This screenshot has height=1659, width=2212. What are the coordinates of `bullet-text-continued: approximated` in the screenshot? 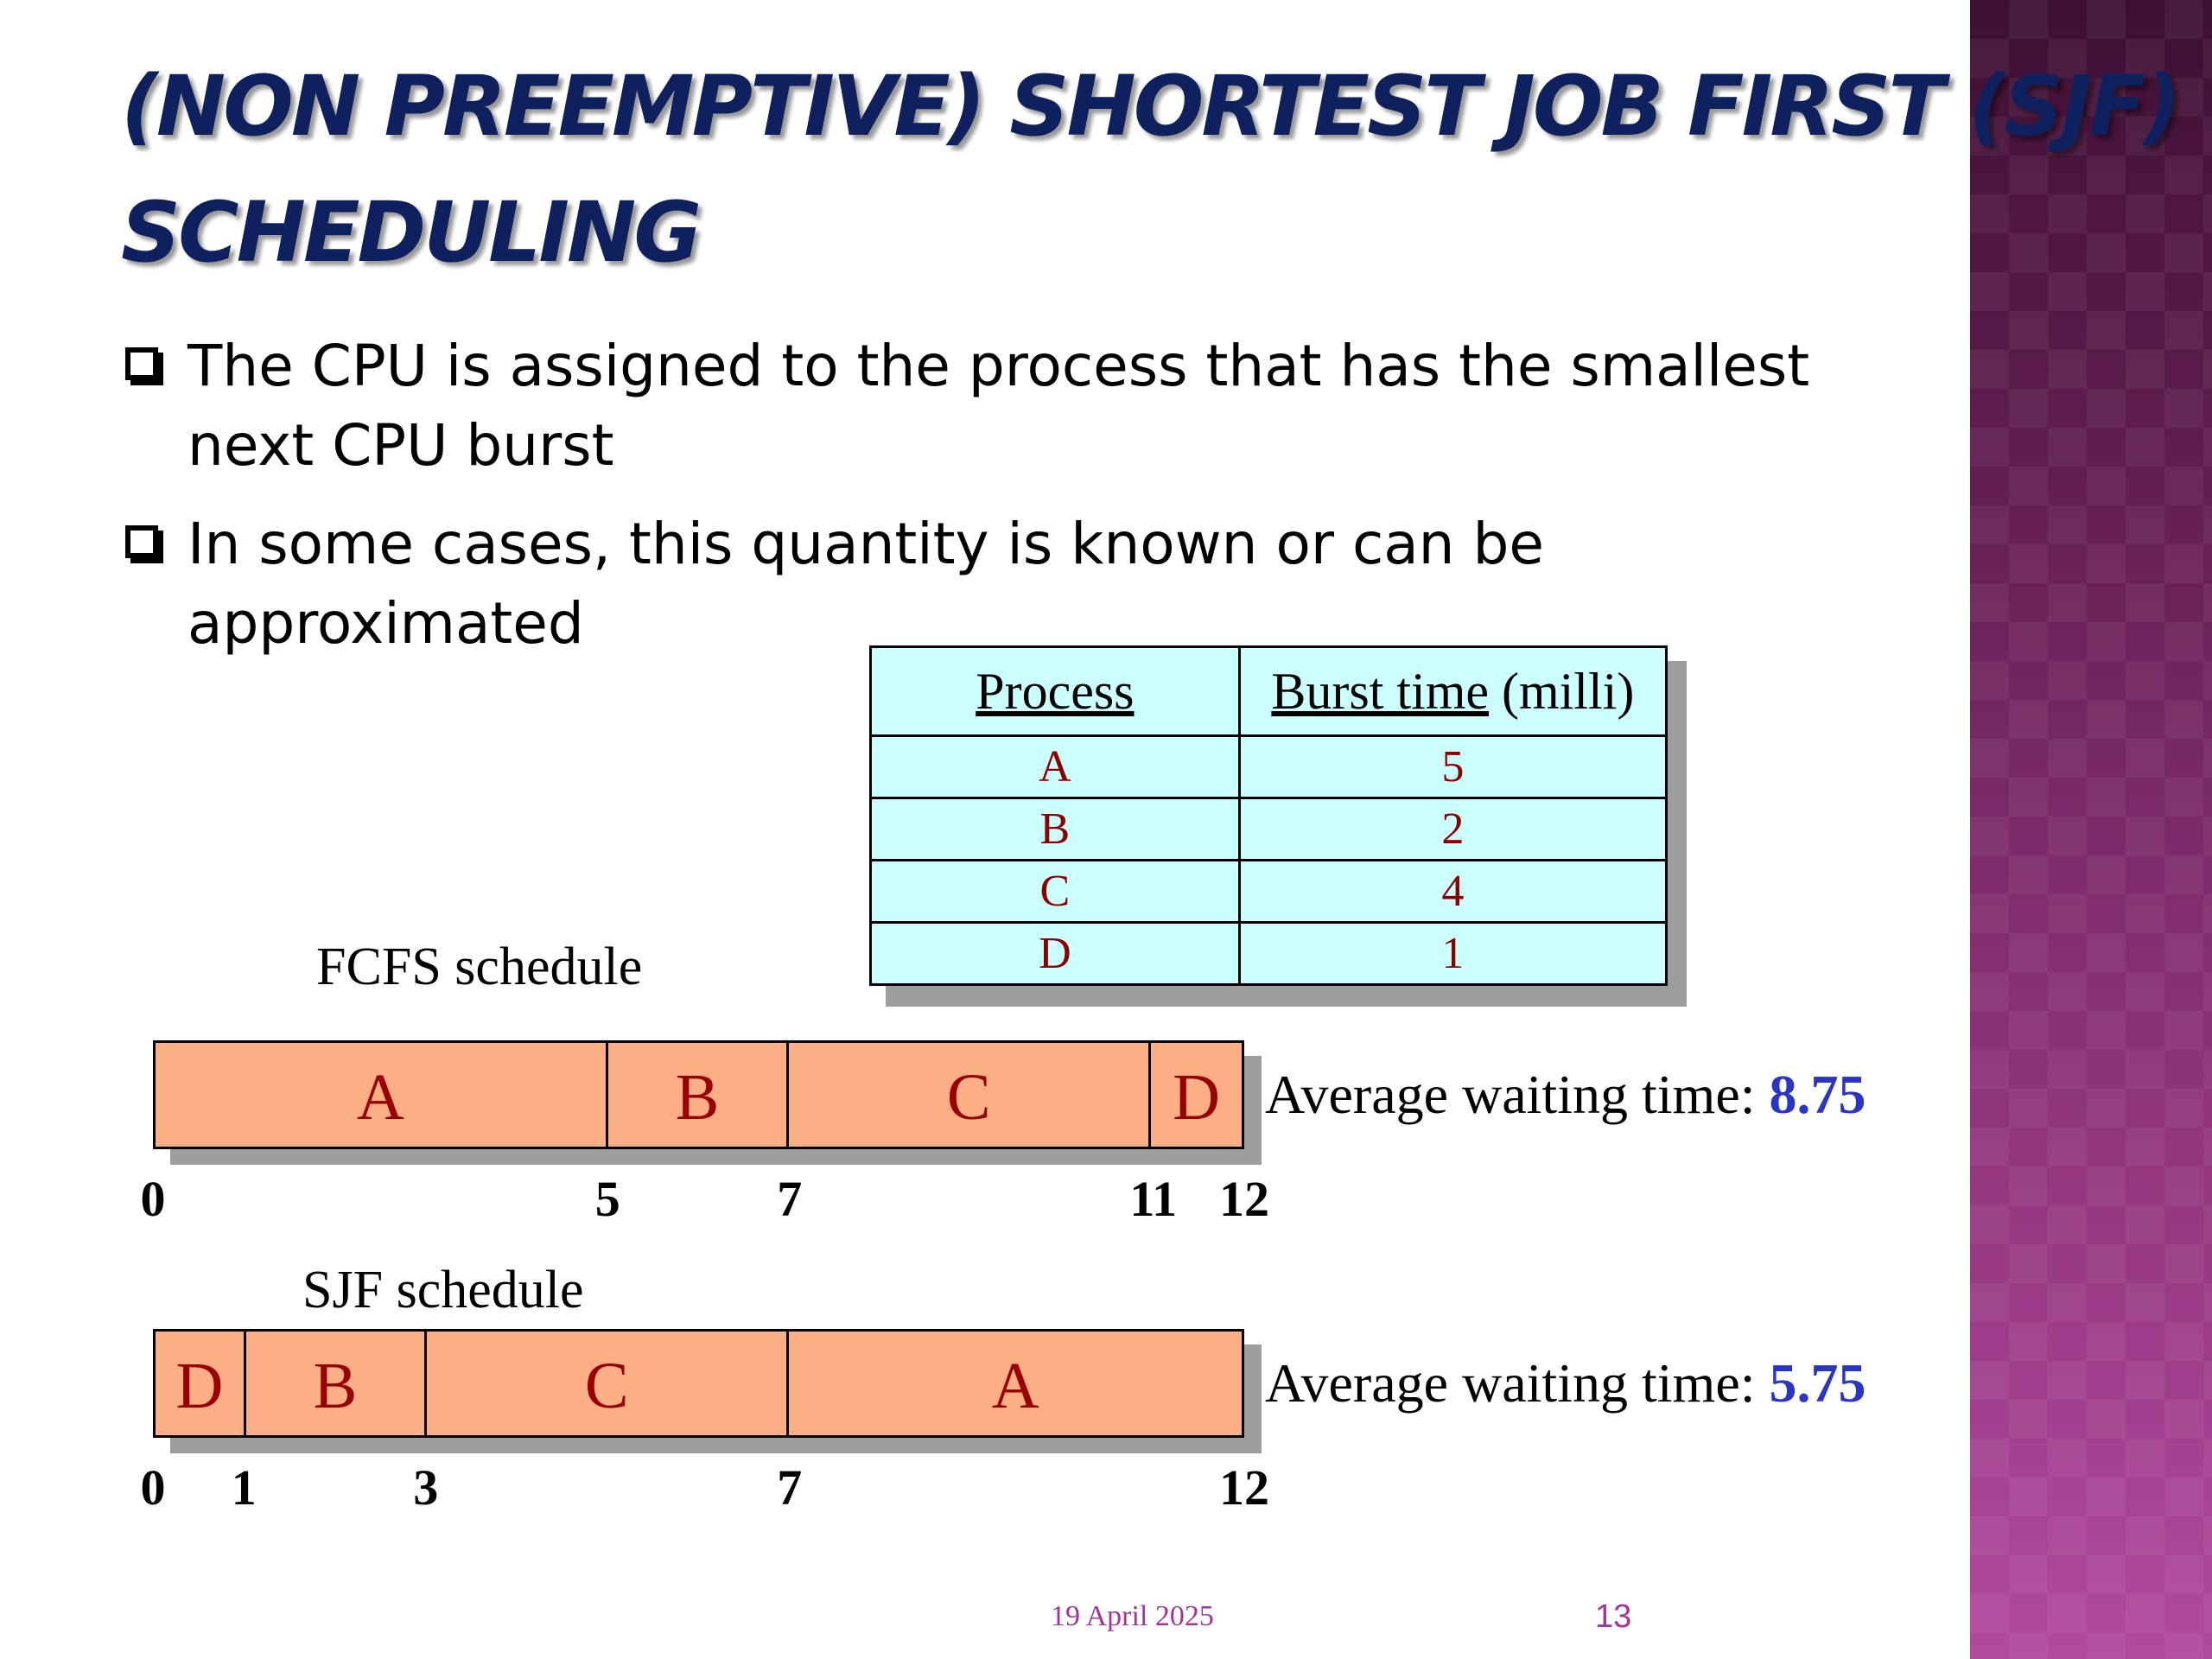 It's located at (386, 623).